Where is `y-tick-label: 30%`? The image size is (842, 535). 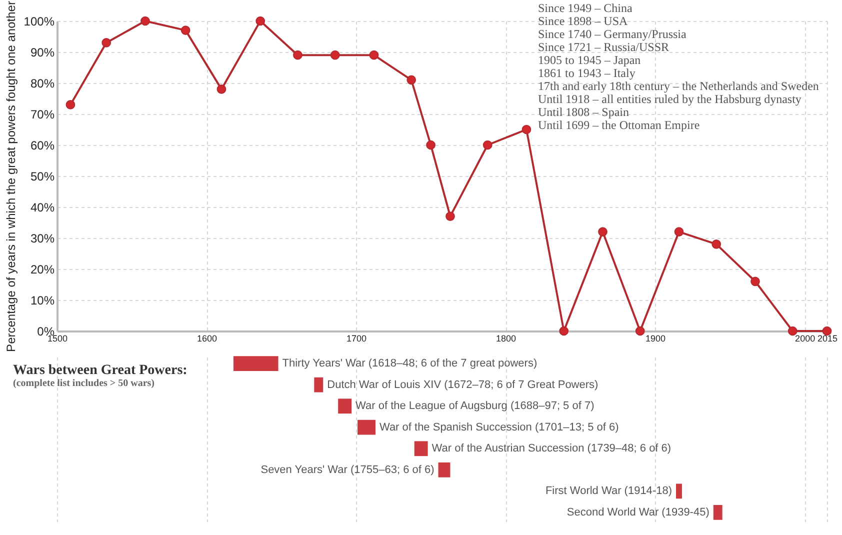
y-tick-label: 30% is located at coordinates (42, 239).